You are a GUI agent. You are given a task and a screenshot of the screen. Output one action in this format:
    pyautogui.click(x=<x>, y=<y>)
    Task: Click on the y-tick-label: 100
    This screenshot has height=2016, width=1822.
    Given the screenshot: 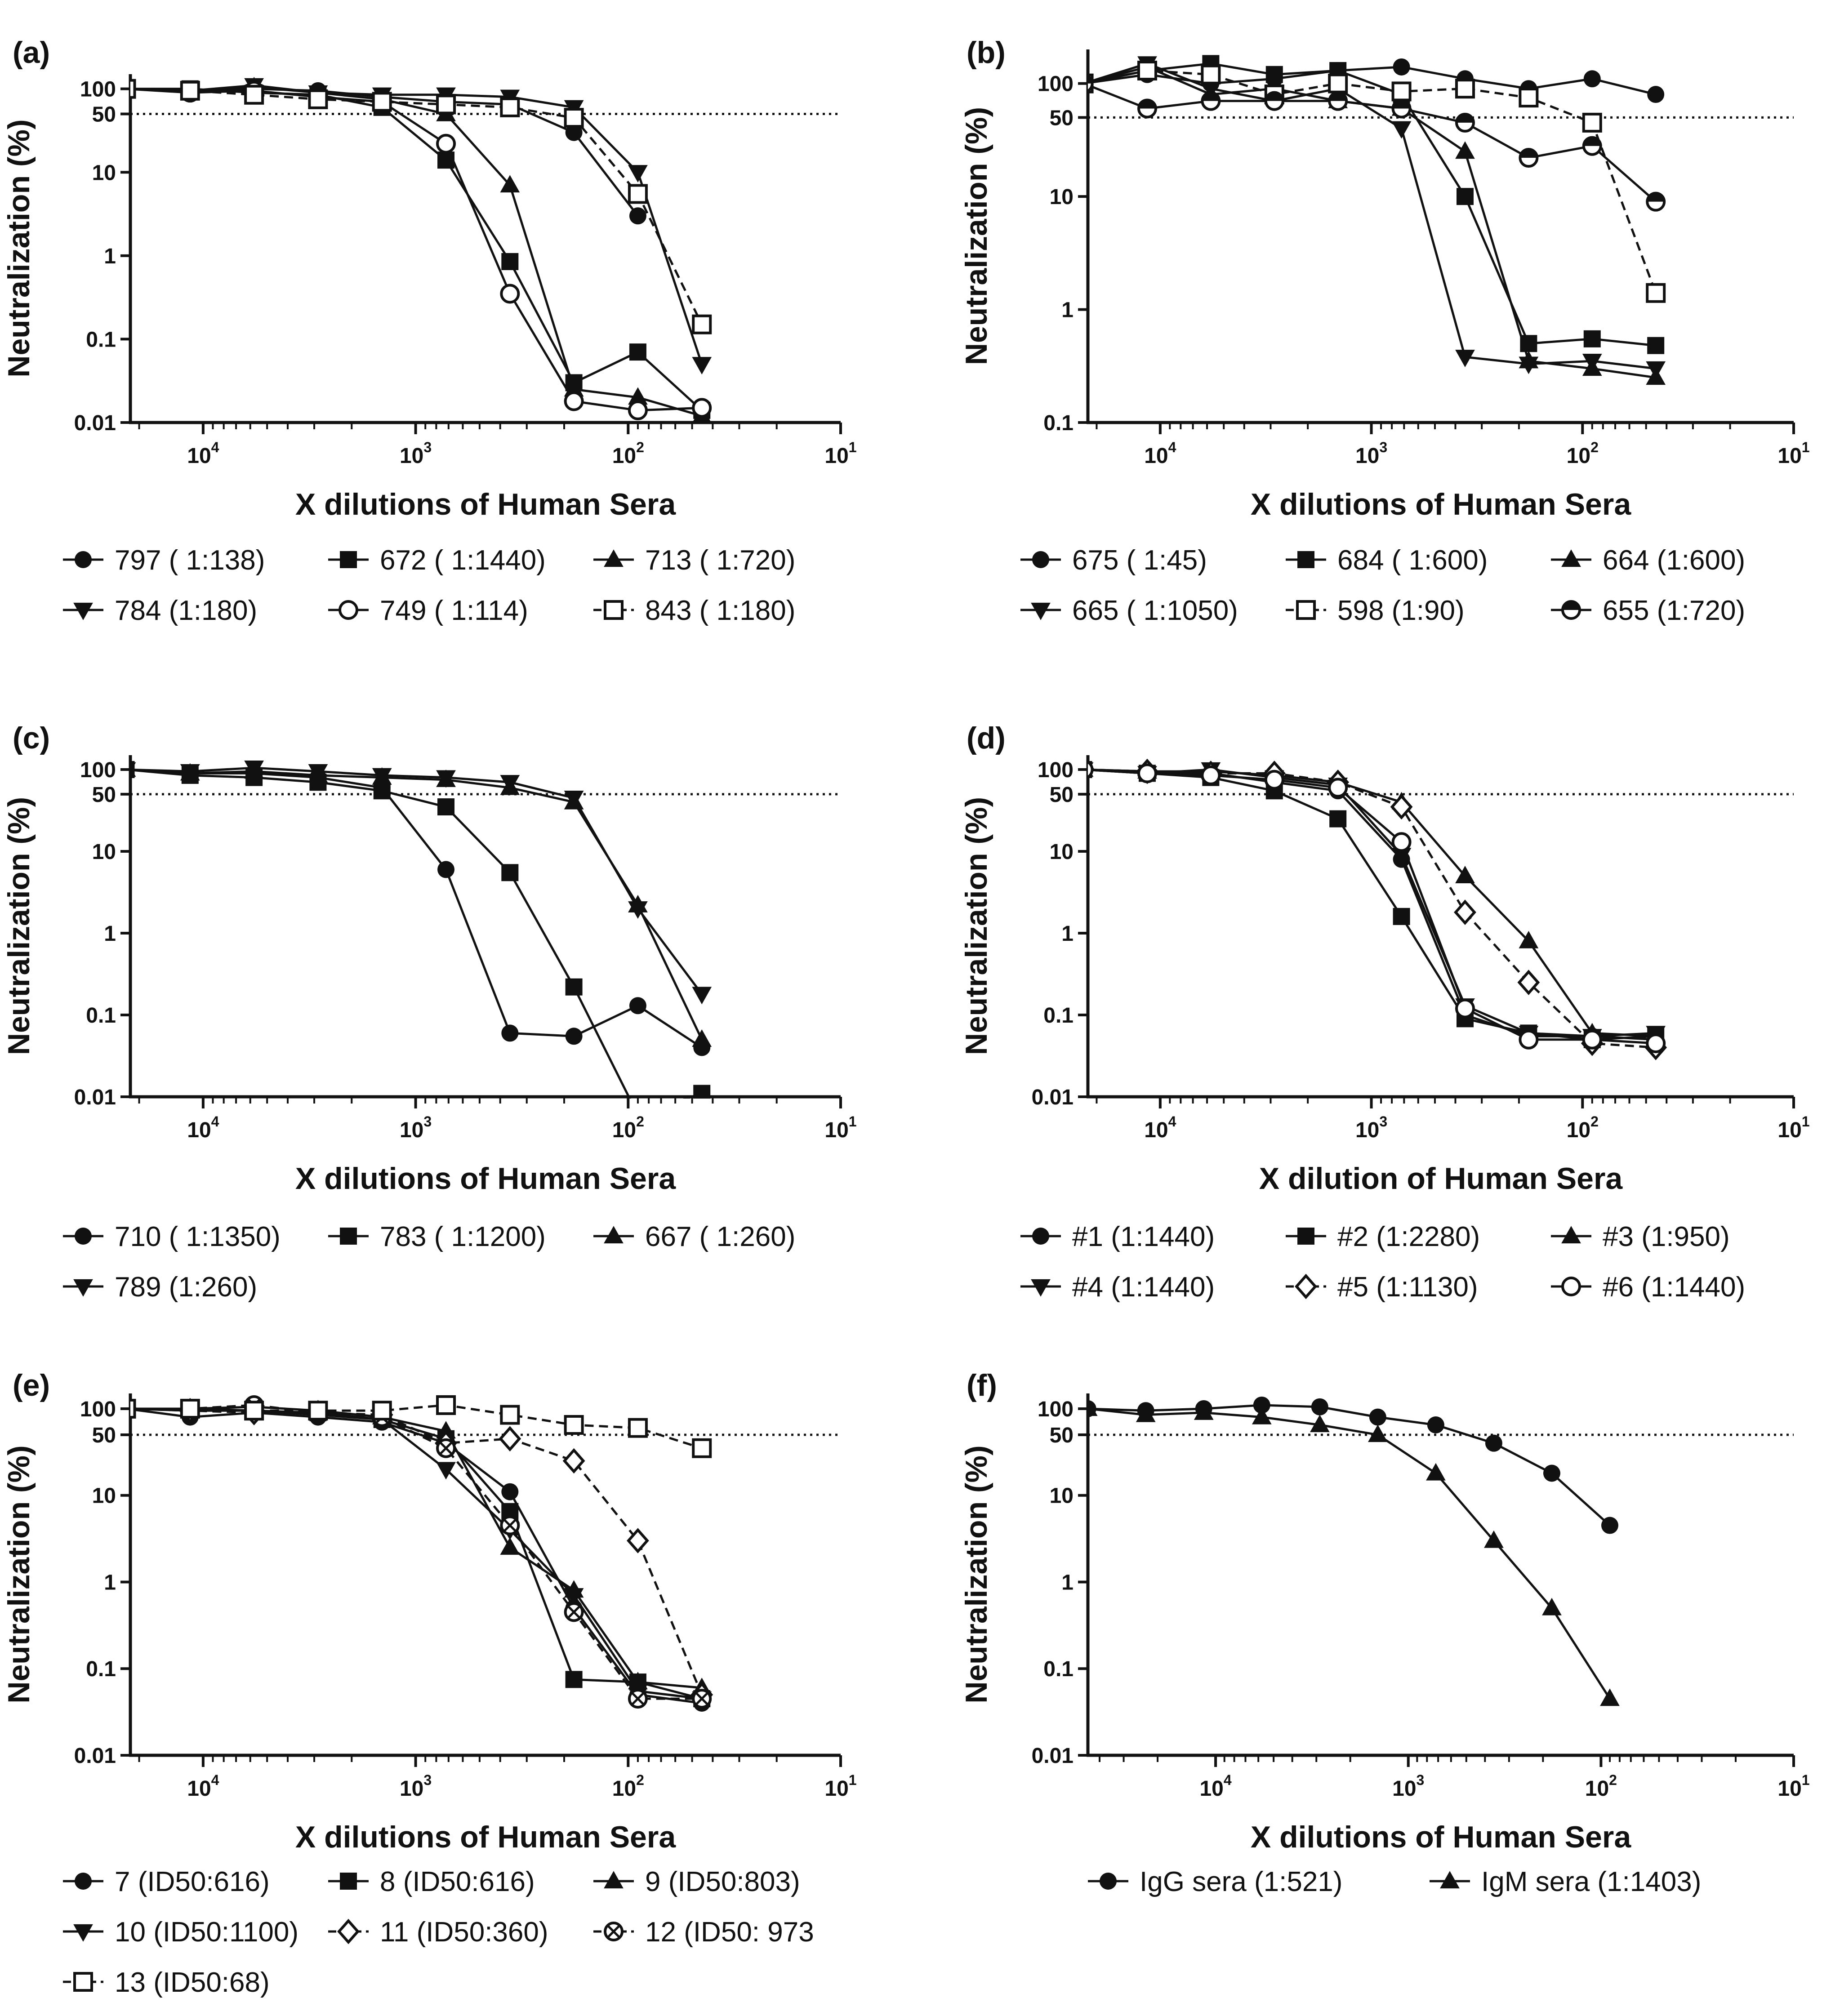 What is the action you would take?
    pyautogui.click(x=1056, y=770)
    